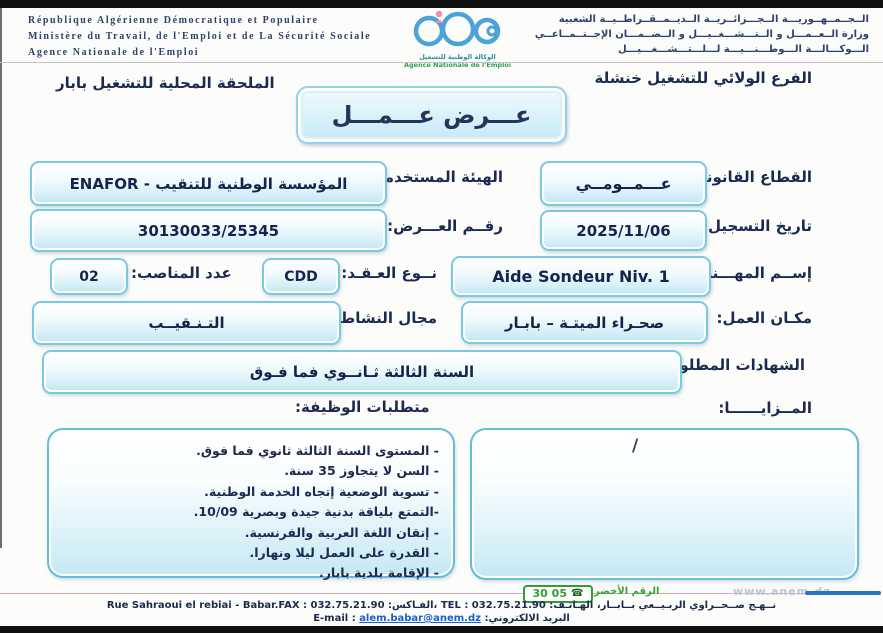  I want to click on contract-type-value-box: CDD, so click(301, 276).